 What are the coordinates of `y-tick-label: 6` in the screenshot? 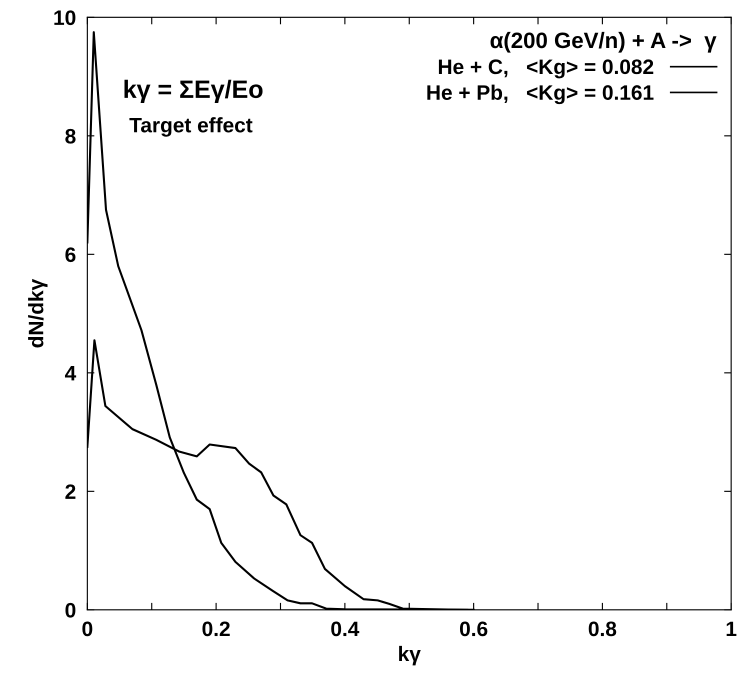 It's located at (70, 254).